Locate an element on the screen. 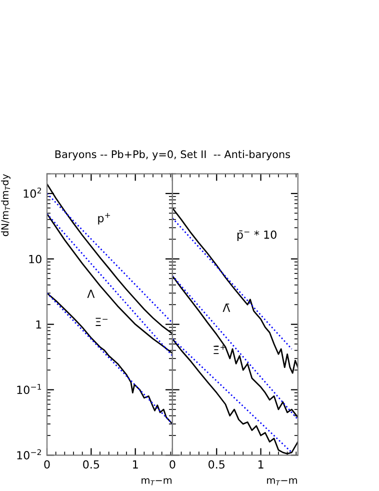 The image size is (379, 491). y-tick-label: 10$^{2}$ is located at coordinates (32, 193).